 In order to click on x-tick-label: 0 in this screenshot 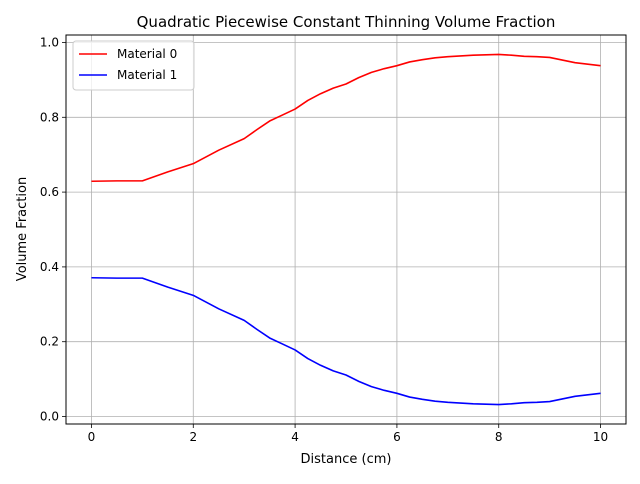, I will do `click(92, 437)`.